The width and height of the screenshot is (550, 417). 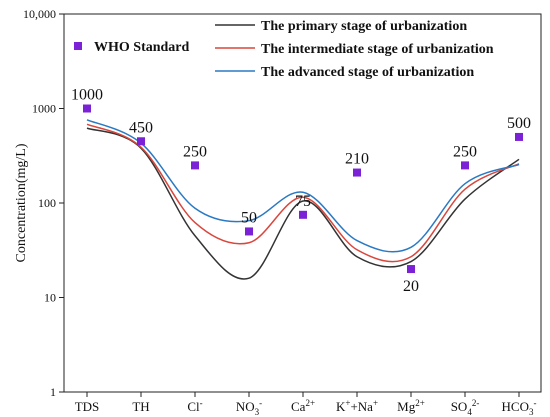 I want to click on who-value-label: 450, so click(x=141, y=127).